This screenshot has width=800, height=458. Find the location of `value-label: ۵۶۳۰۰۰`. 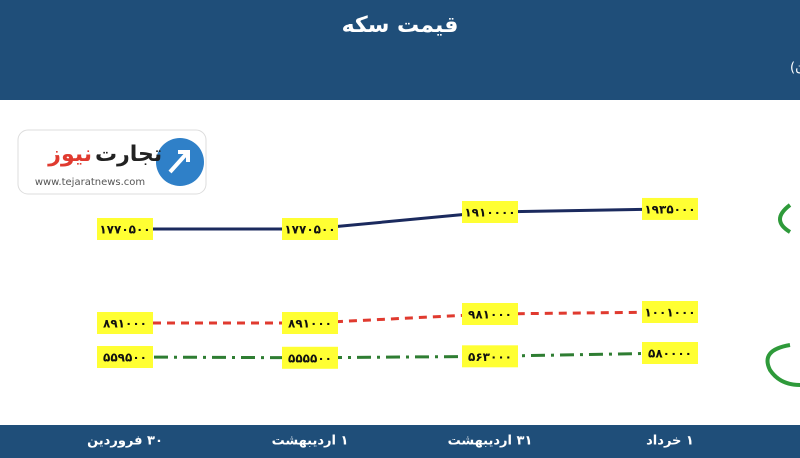

value-label: ۵۶۳۰۰۰ is located at coordinates (490, 357).